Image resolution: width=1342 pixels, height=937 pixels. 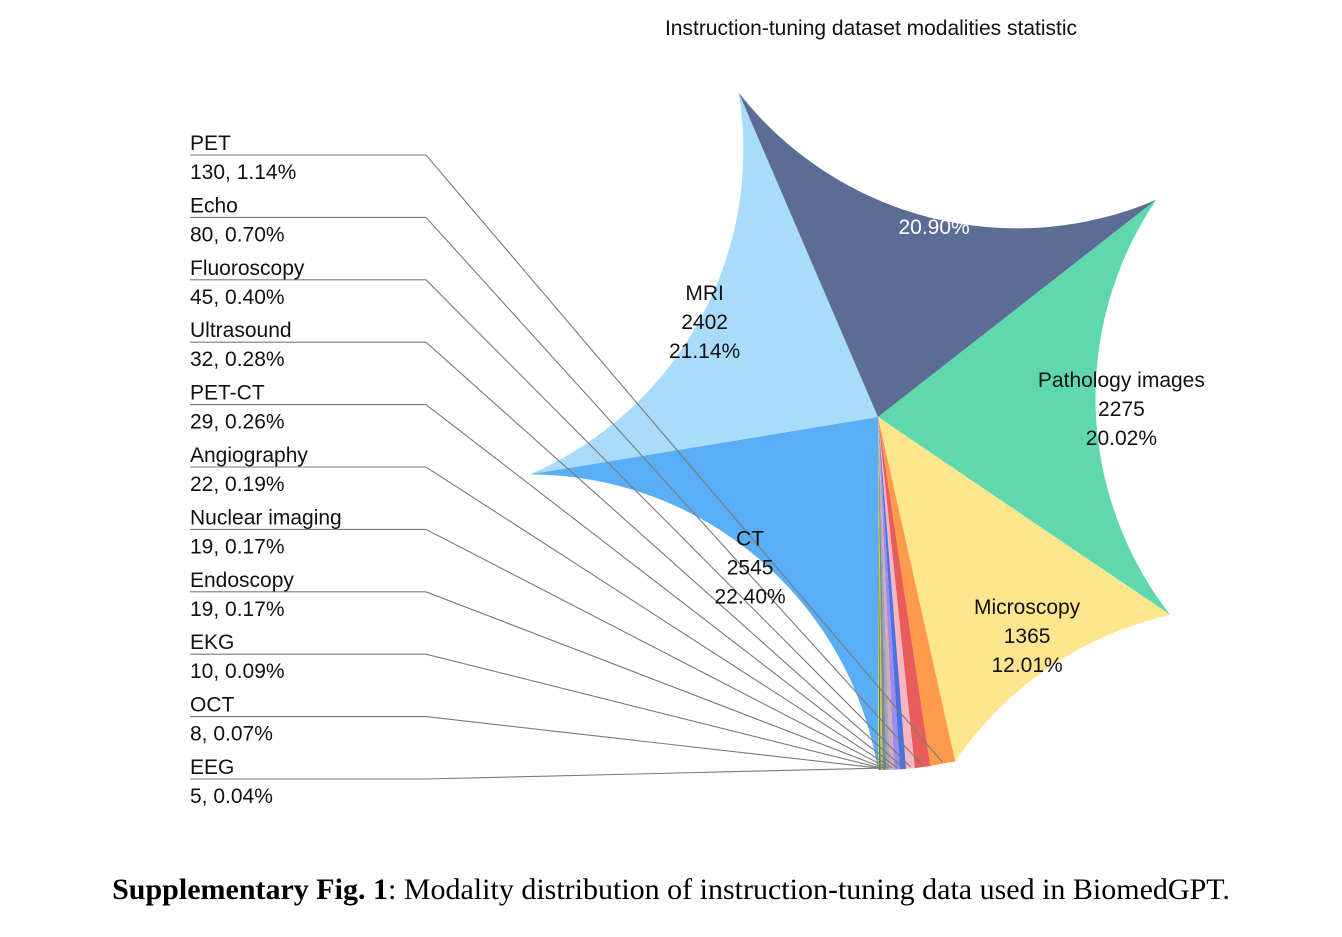 I want to click on side-label-fluoroscopy-detail: 45, 0.40%, so click(x=237, y=297).